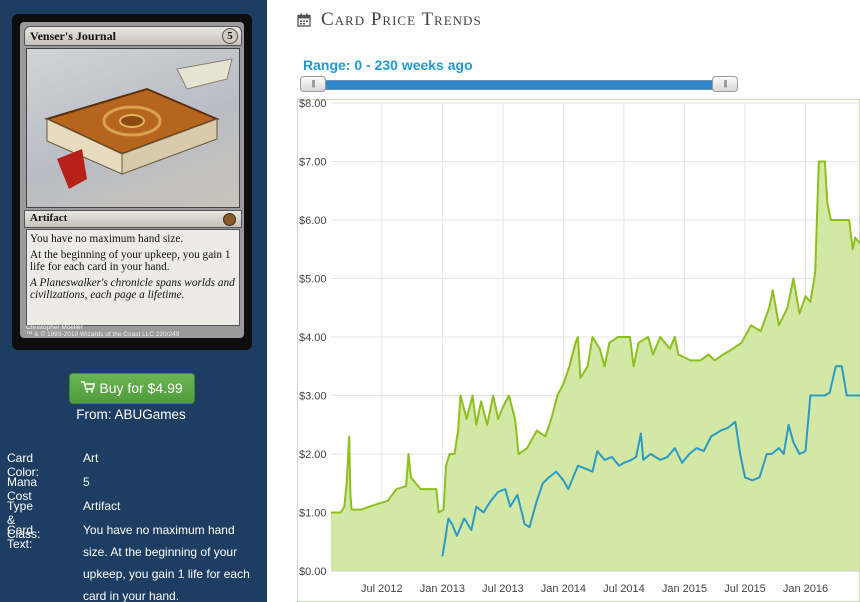 The height and width of the screenshot is (602, 860). What do you see at coordinates (131, 414) in the screenshot?
I see `seller-line: From: ABUGames` at bounding box center [131, 414].